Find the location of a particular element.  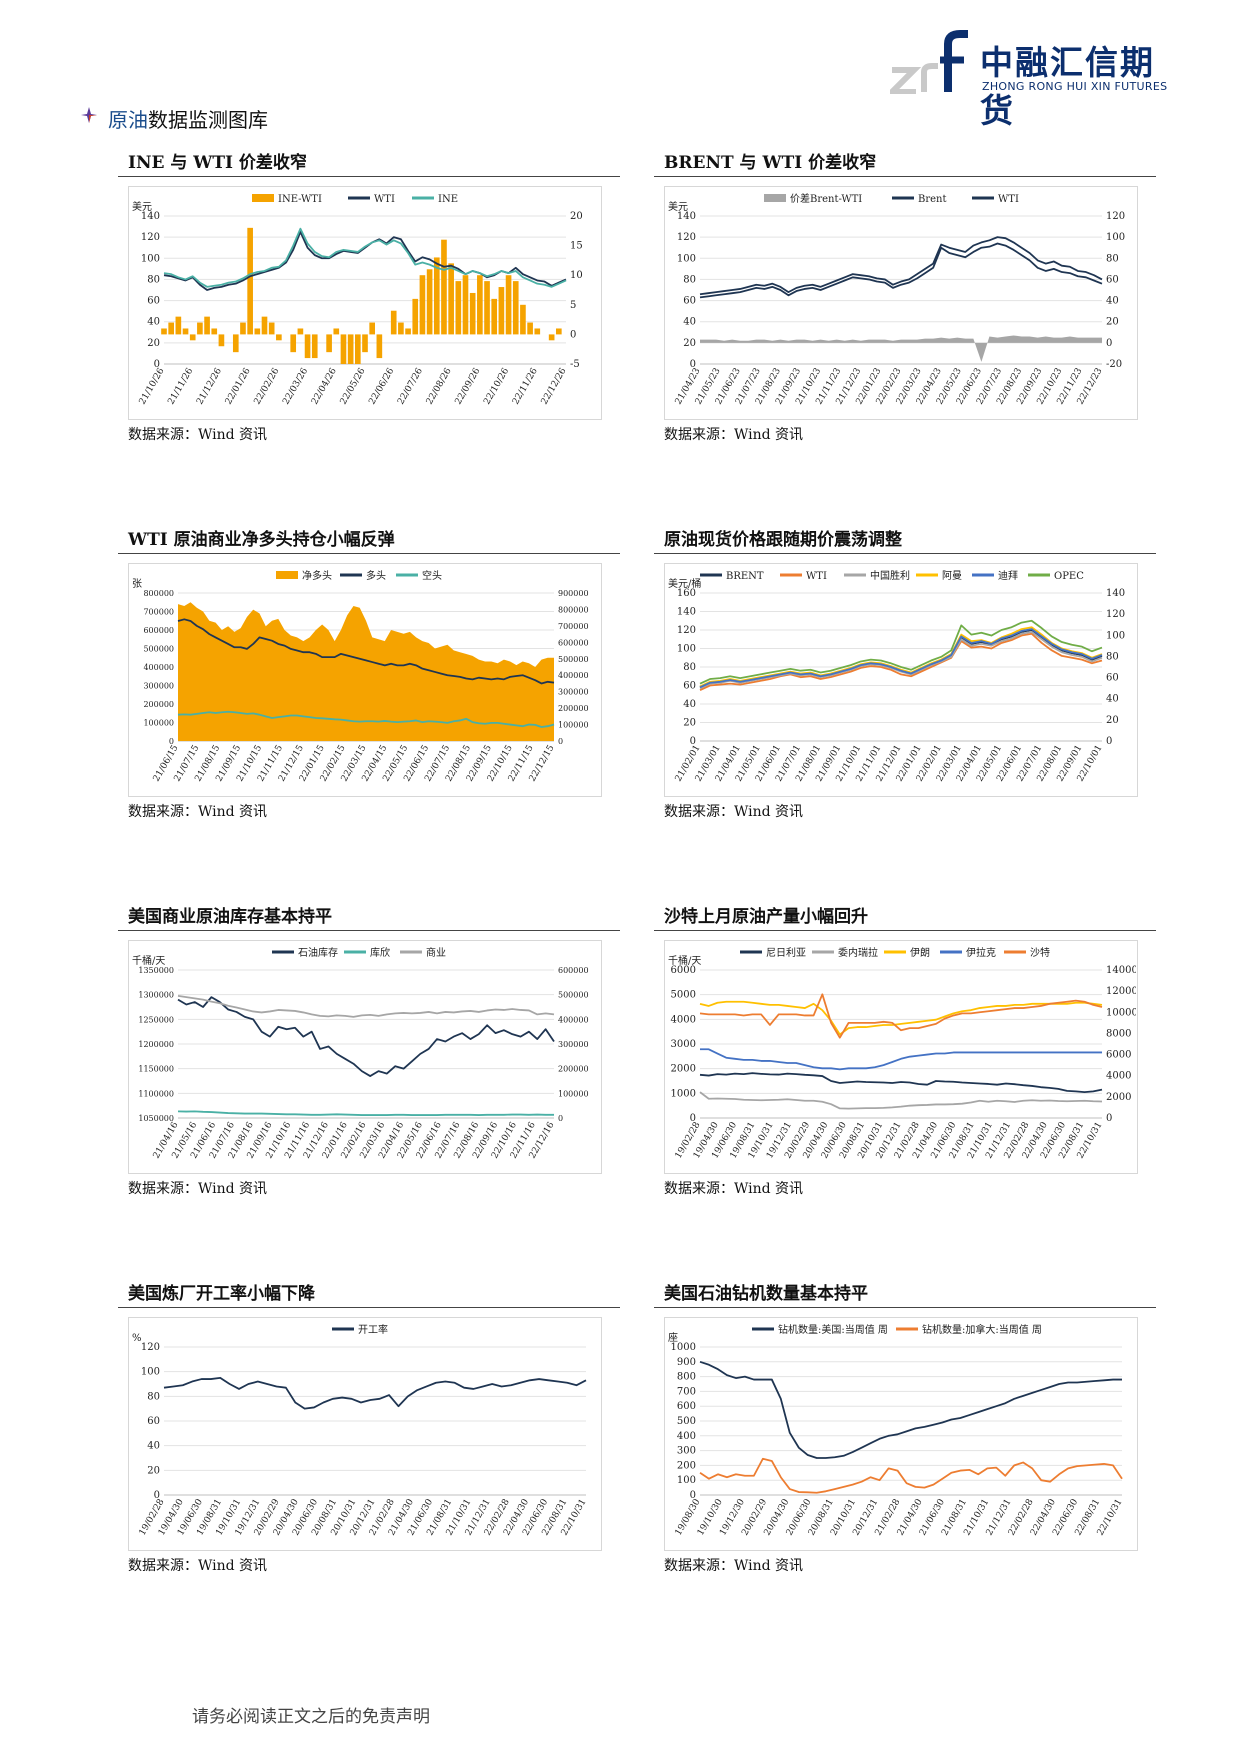

y2-tick-label: 700000 is located at coordinates (573, 626).